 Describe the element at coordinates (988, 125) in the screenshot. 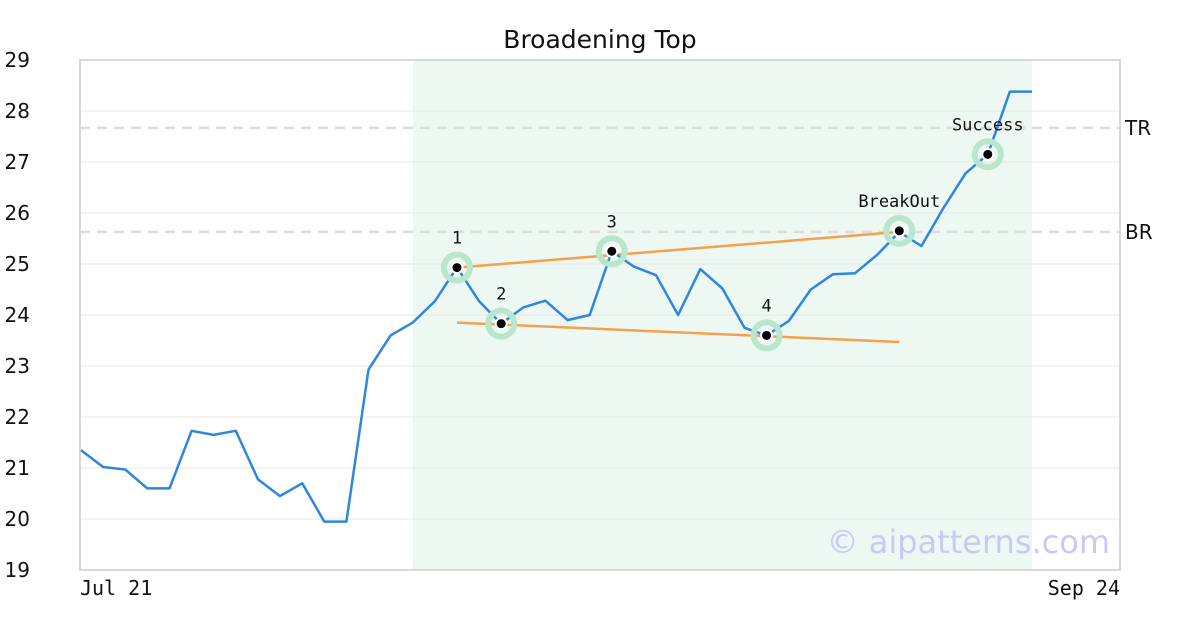

I see `point-label: Success` at that location.